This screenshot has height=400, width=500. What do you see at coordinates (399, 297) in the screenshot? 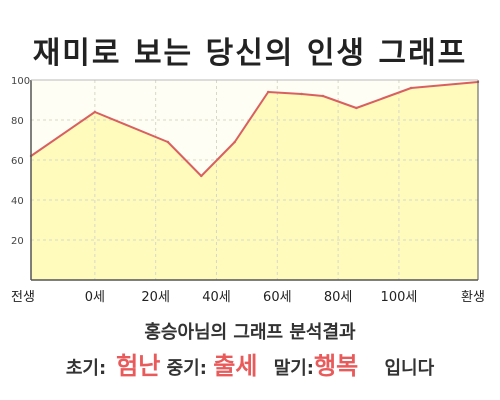
I see `x-tick-label-6: 100세` at bounding box center [399, 297].